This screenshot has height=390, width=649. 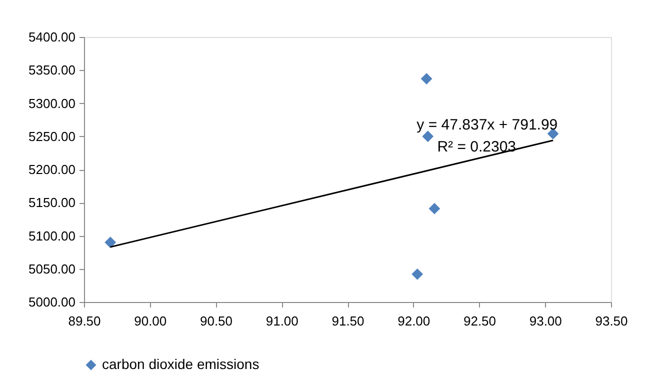 What do you see at coordinates (476, 147) in the screenshot?
I see `annotation: R² = 0.2303` at bounding box center [476, 147].